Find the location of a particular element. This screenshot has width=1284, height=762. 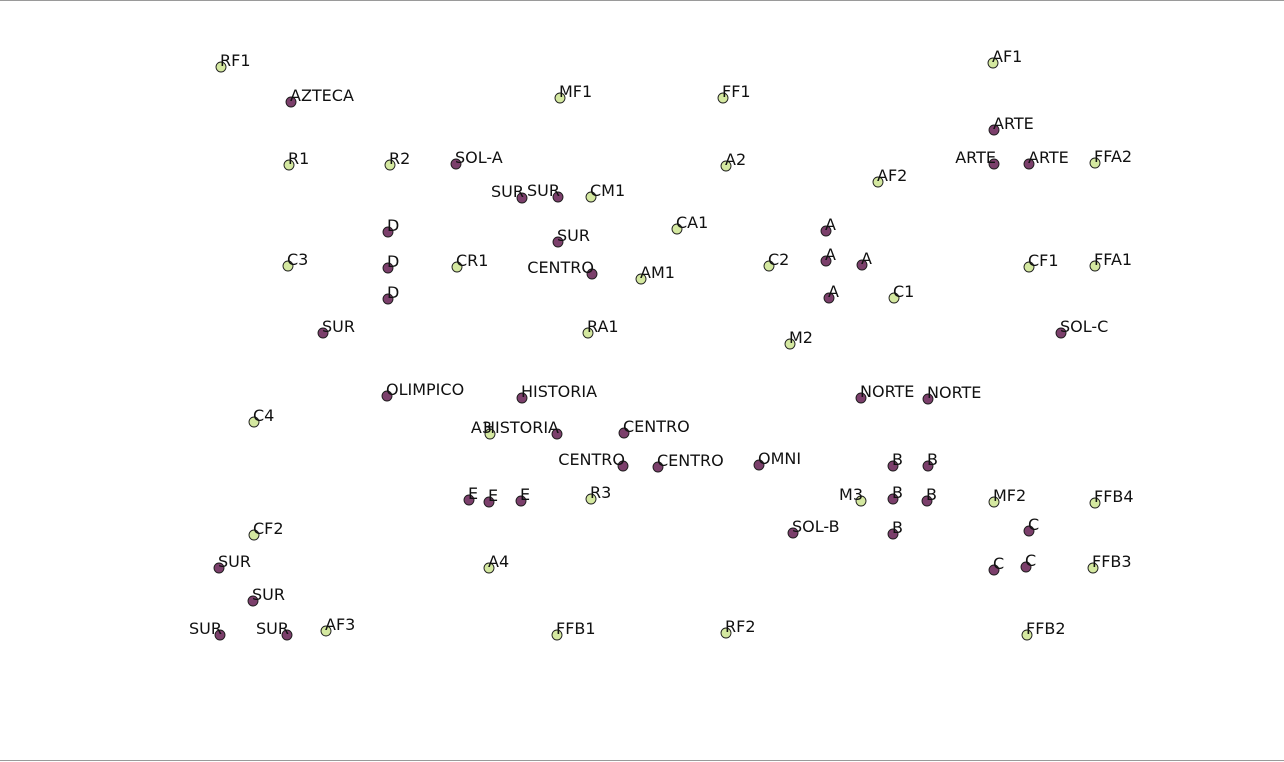

point-label: FFA1 is located at coordinates (1113, 259).